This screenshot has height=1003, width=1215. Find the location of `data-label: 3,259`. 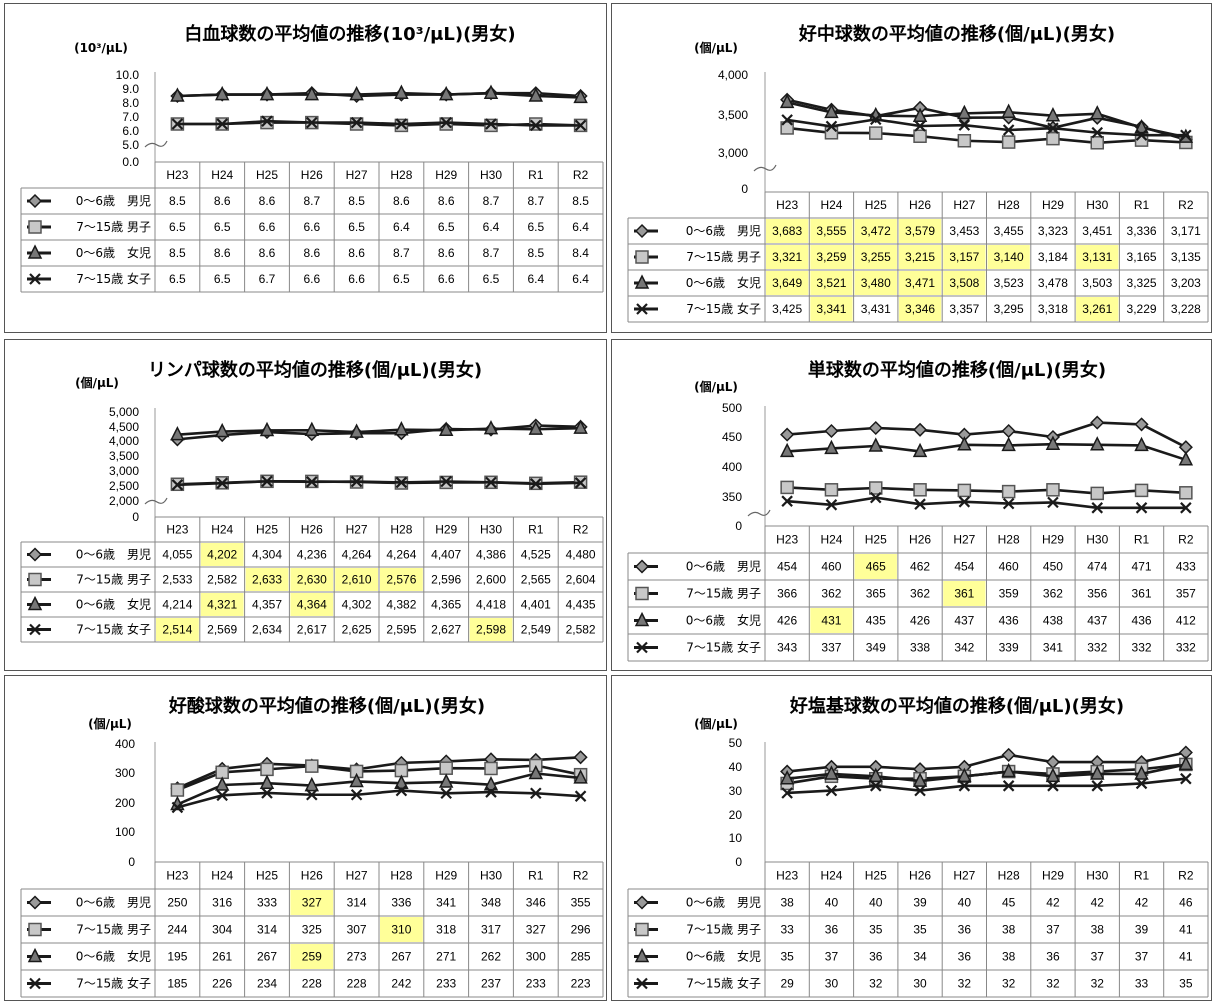

data-label: 3,259 is located at coordinates (831, 257).